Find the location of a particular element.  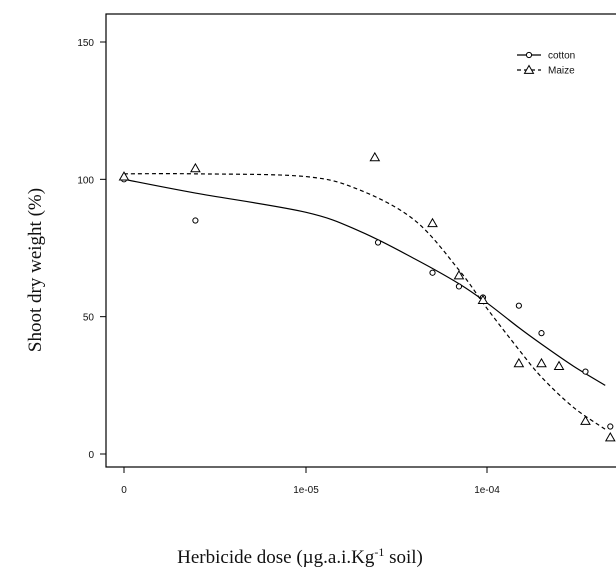

x-tick-label: 1e-05 is located at coordinates (306, 490).